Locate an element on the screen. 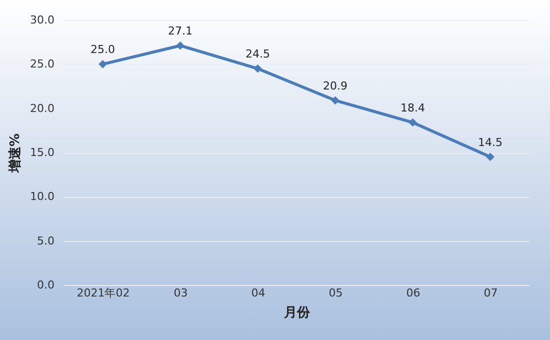  data-label: 14.5 is located at coordinates (490, 142).